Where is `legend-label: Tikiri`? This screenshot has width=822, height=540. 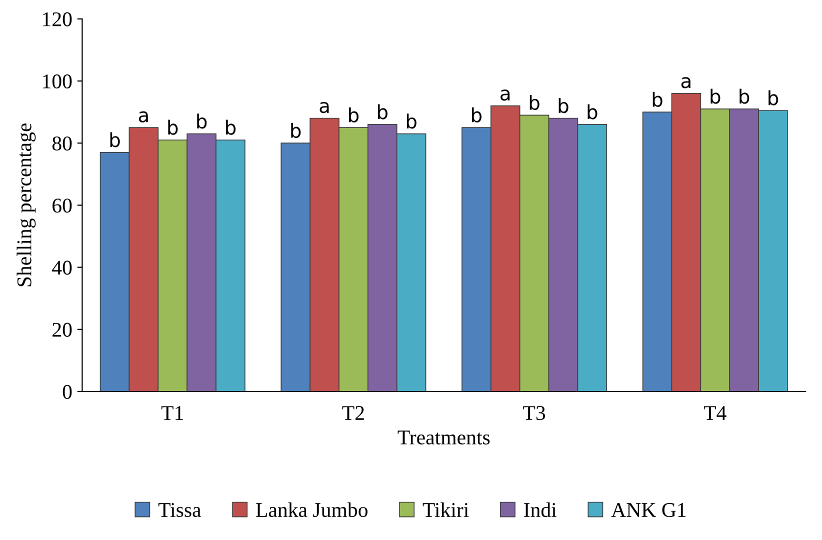 legend-label: Tikiri is located at coordinates (445, 509).